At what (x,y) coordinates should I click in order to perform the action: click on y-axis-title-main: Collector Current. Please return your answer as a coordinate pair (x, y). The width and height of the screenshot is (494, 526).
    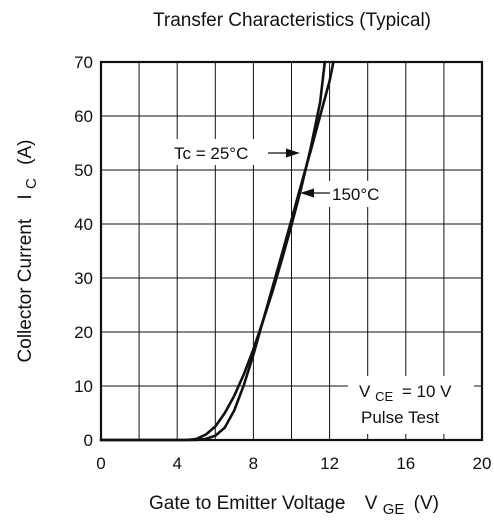
    Looking at the image, I should click on (25, 290).